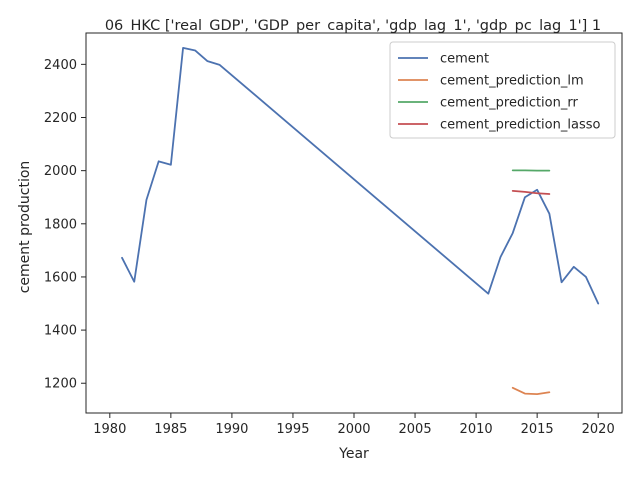  I want to click on x-tick-label: 2000, so click(353, 429).